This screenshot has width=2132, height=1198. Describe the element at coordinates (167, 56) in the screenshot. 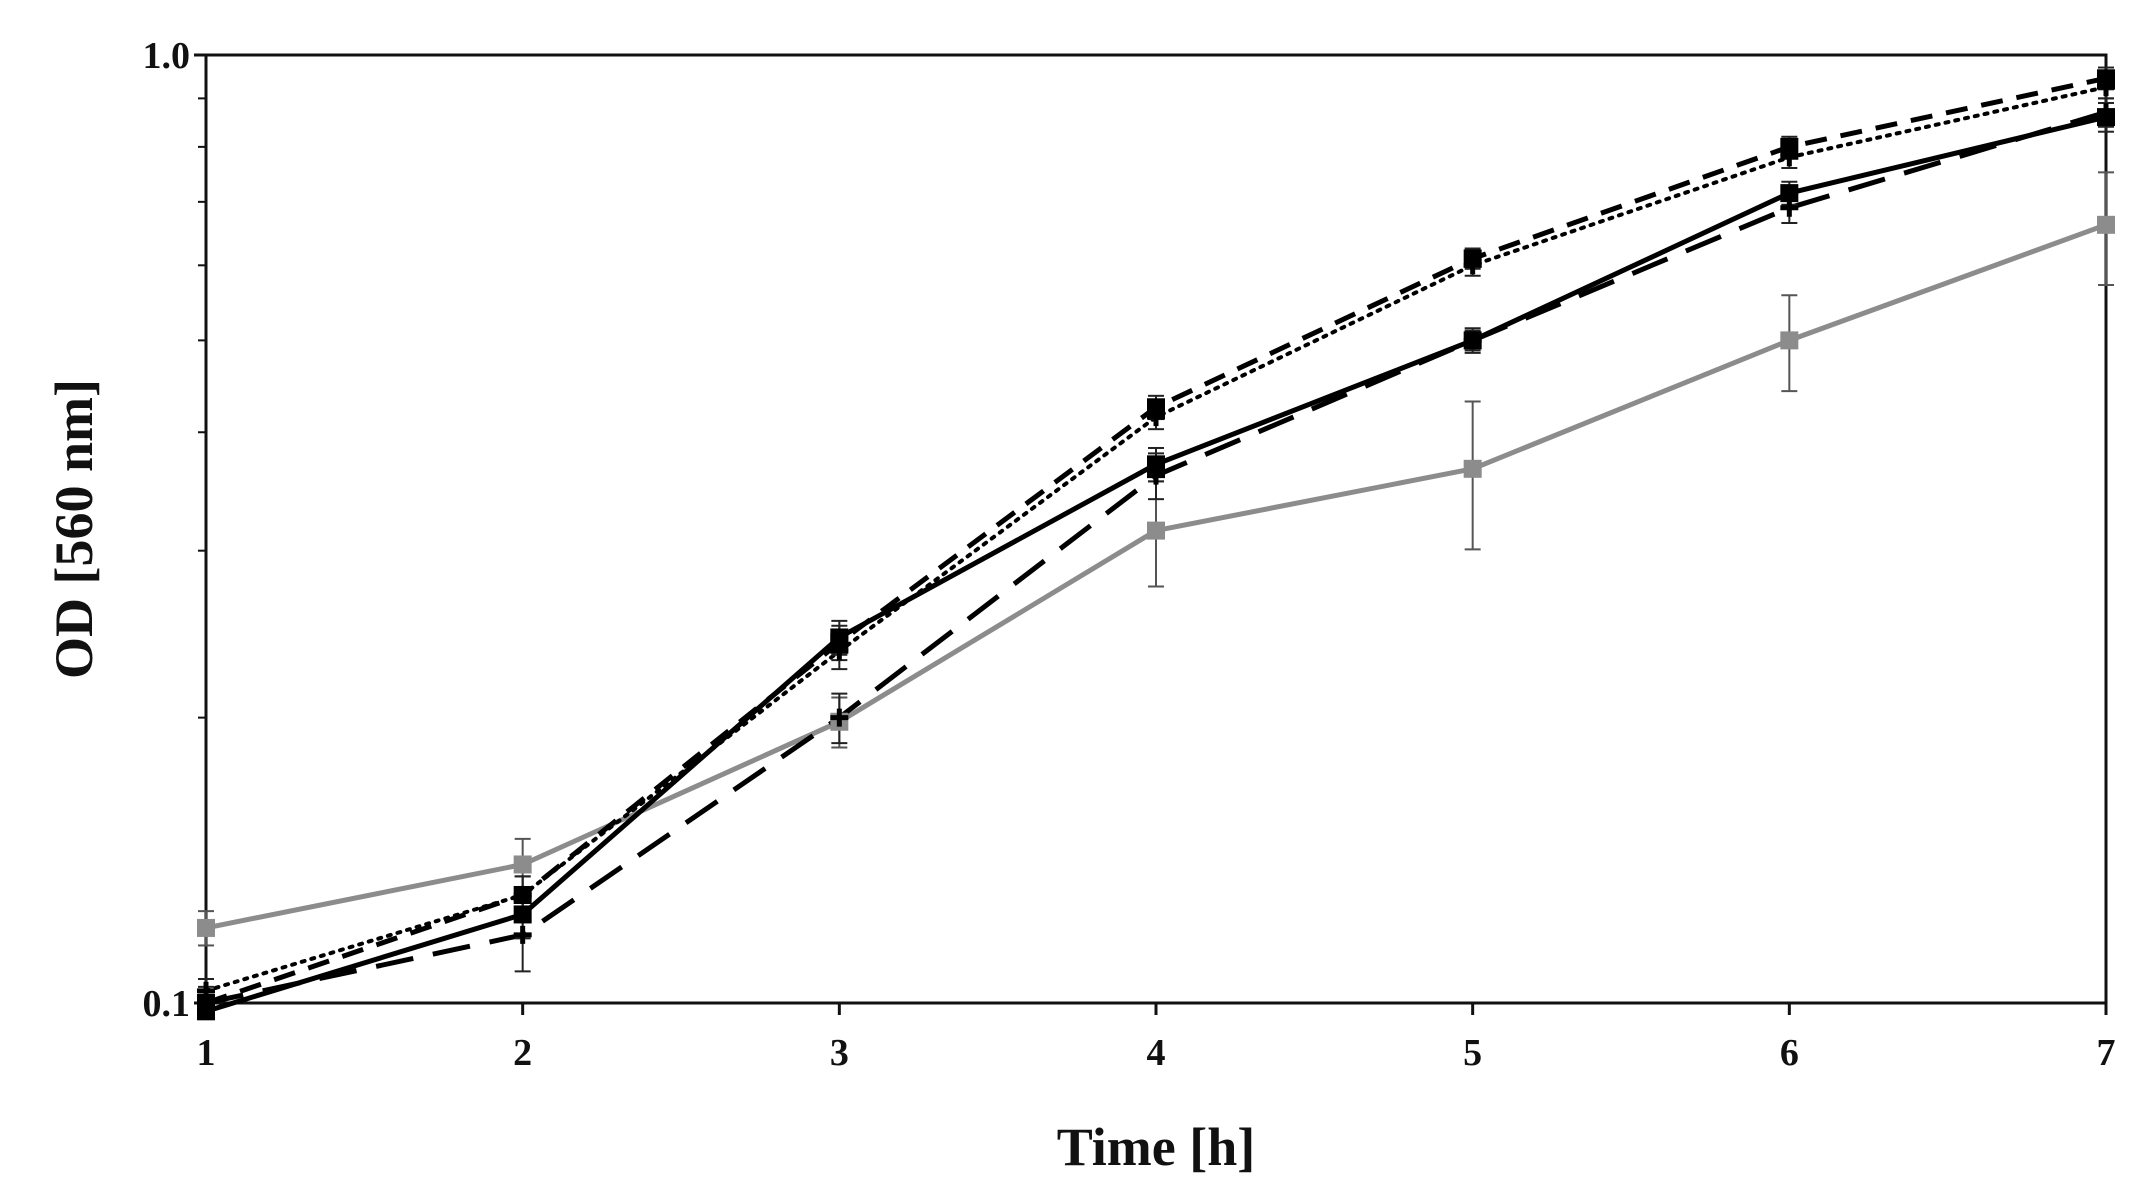

I see `y-tick-label: 1.0` at that location.